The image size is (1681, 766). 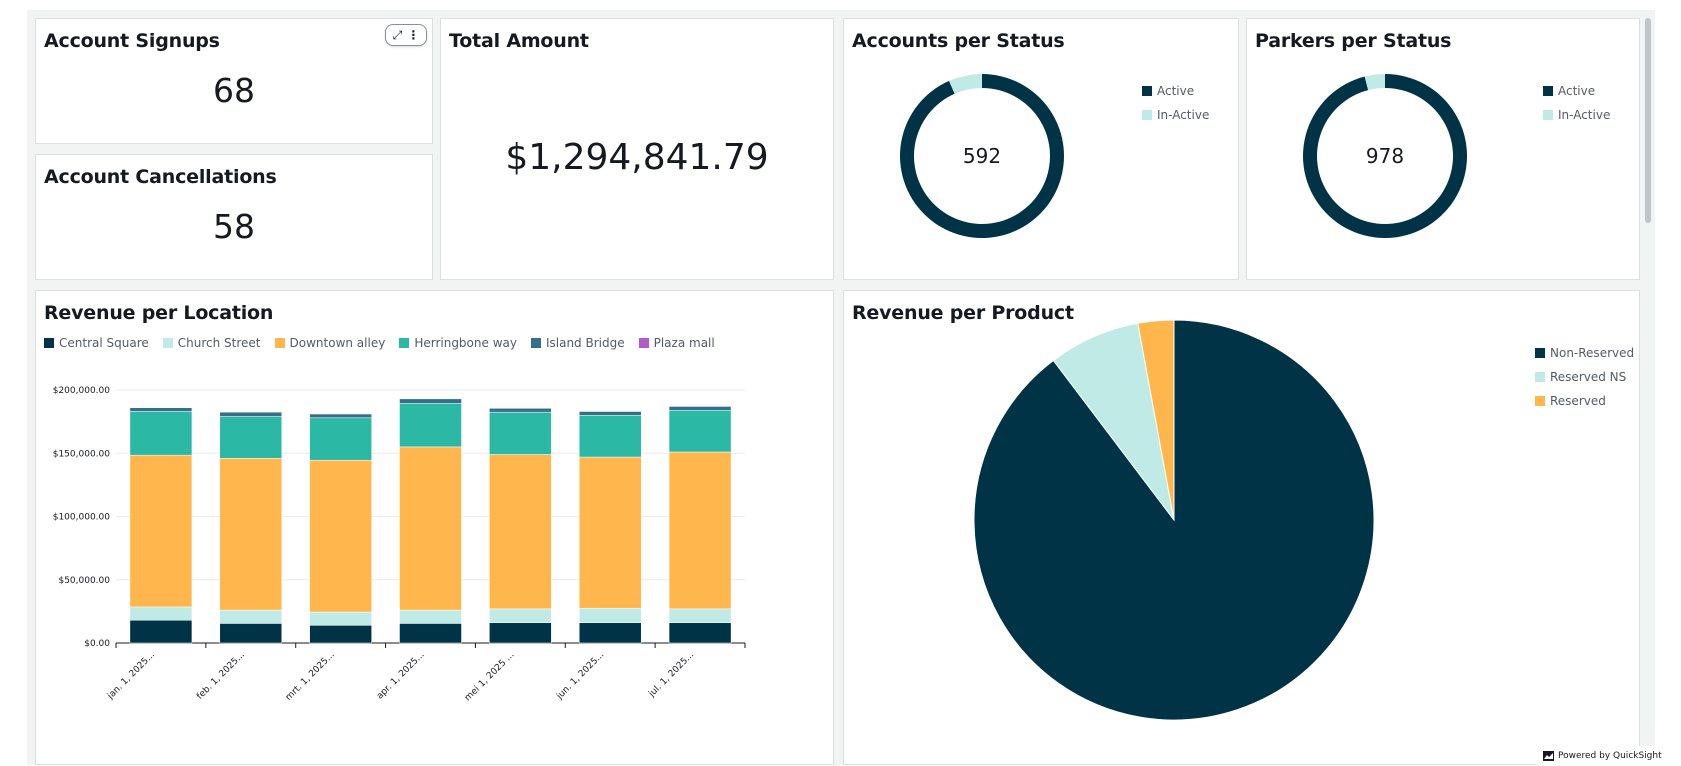 I want to click on legend-item: Reserved NS, so click(x=1584, y=377).